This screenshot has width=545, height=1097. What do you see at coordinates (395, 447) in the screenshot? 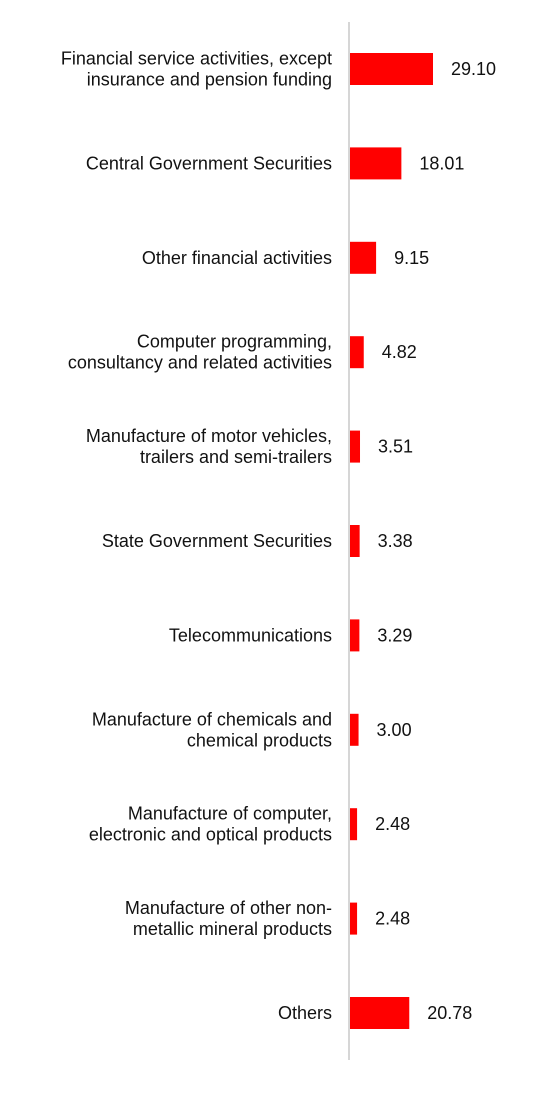
I see `value-label: 3.51` at bounding box center [395, 447].